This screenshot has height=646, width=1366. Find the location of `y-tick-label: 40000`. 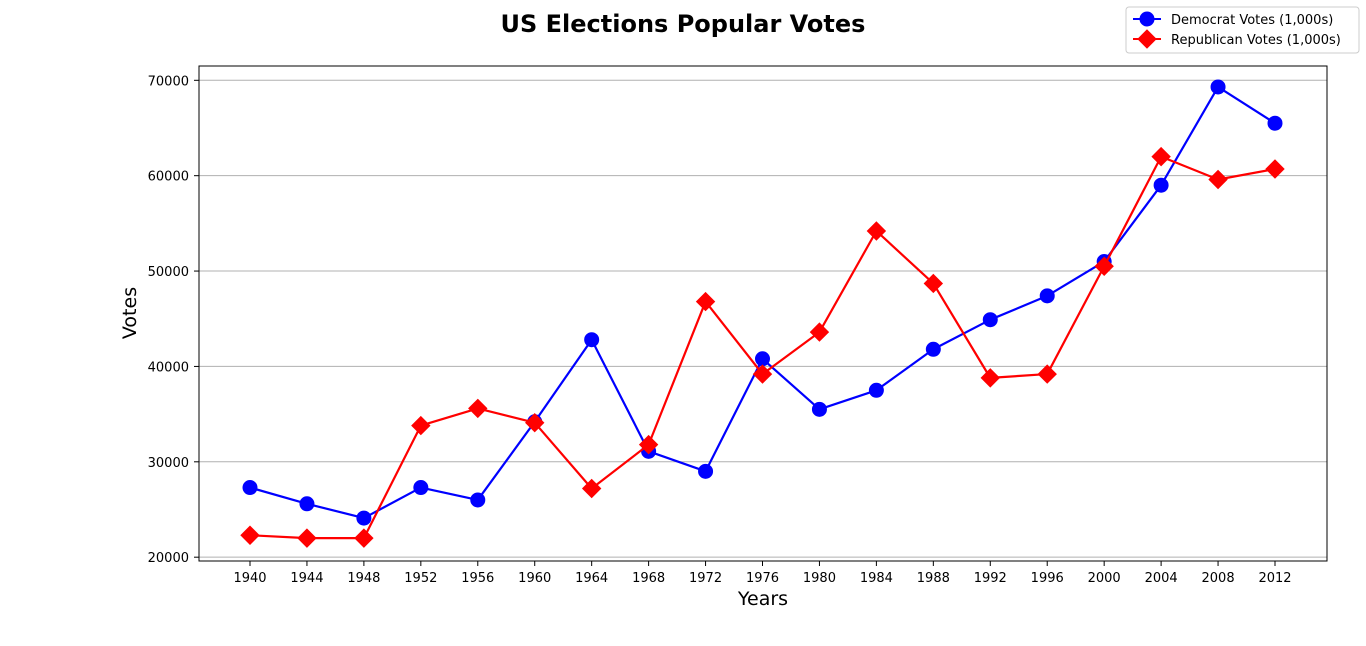

y-tick-label: 40000 is located at coordinates (168, 367).